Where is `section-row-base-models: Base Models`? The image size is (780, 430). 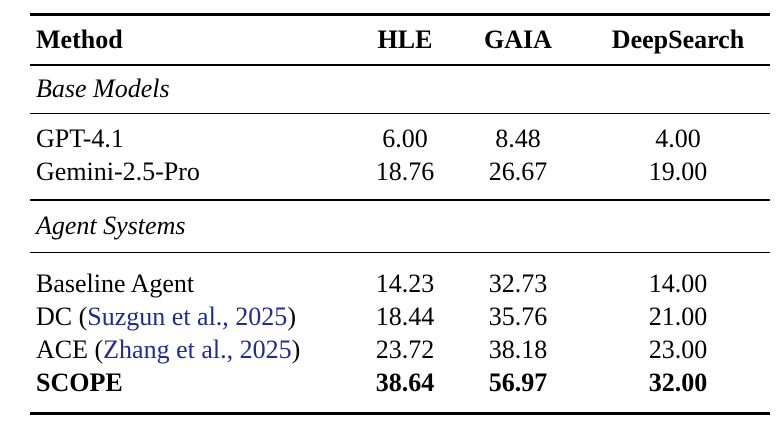
section-row-base-models: Base Models is located at coordinates (400, 89).